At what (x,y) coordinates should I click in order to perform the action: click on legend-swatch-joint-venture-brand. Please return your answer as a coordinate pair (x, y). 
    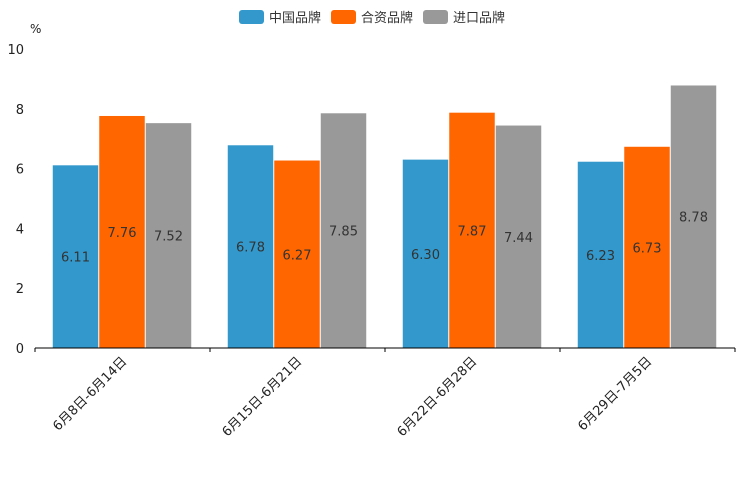
    Looking at the image, I should click on (343, 16).